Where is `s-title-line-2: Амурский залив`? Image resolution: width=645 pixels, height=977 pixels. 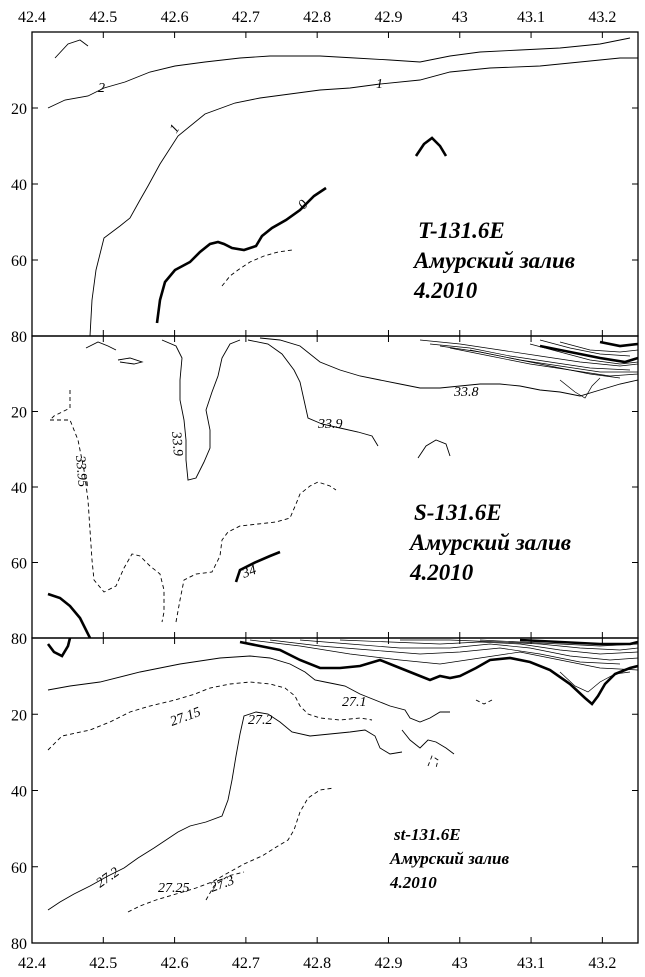 s-title-line-2: Амурский залив is located at coordinates (489, 542).